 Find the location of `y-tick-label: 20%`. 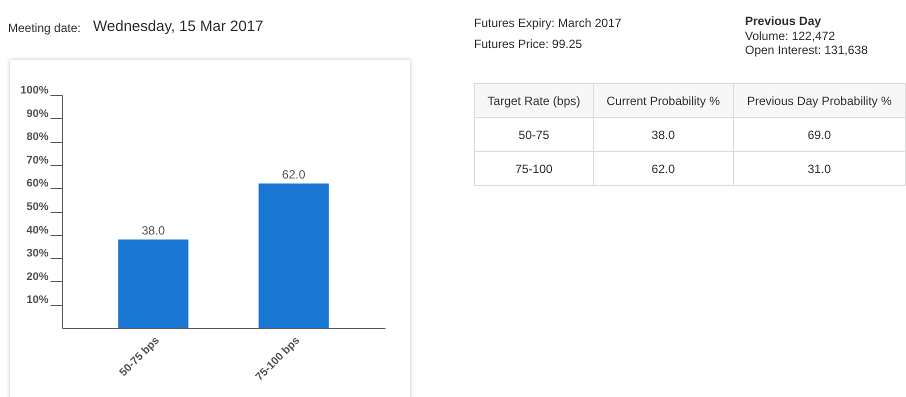

y-tick-label: 20% is located at coordinates (37, 276).